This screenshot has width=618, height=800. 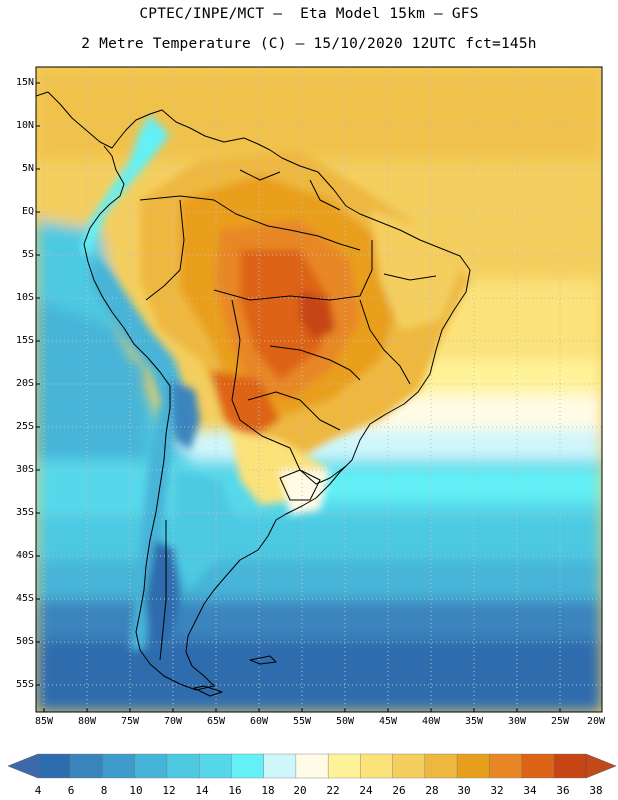 What do you see at coordinates (601, 766) in the screenshot?
I see `colorbar-over-arrow` at bounding box center [601, 766].